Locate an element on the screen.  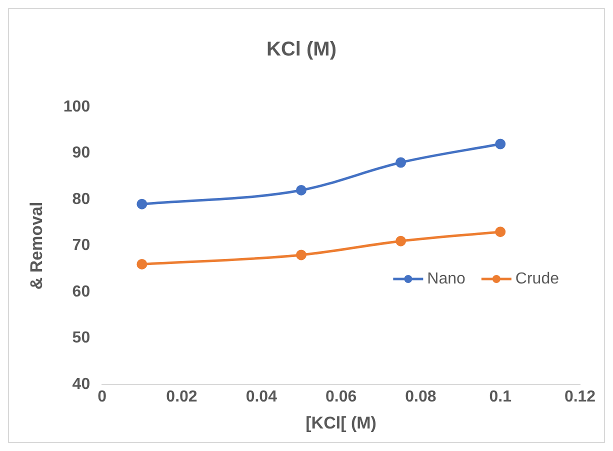
y-tick-label: 80 is located at coordinates (81, 199).